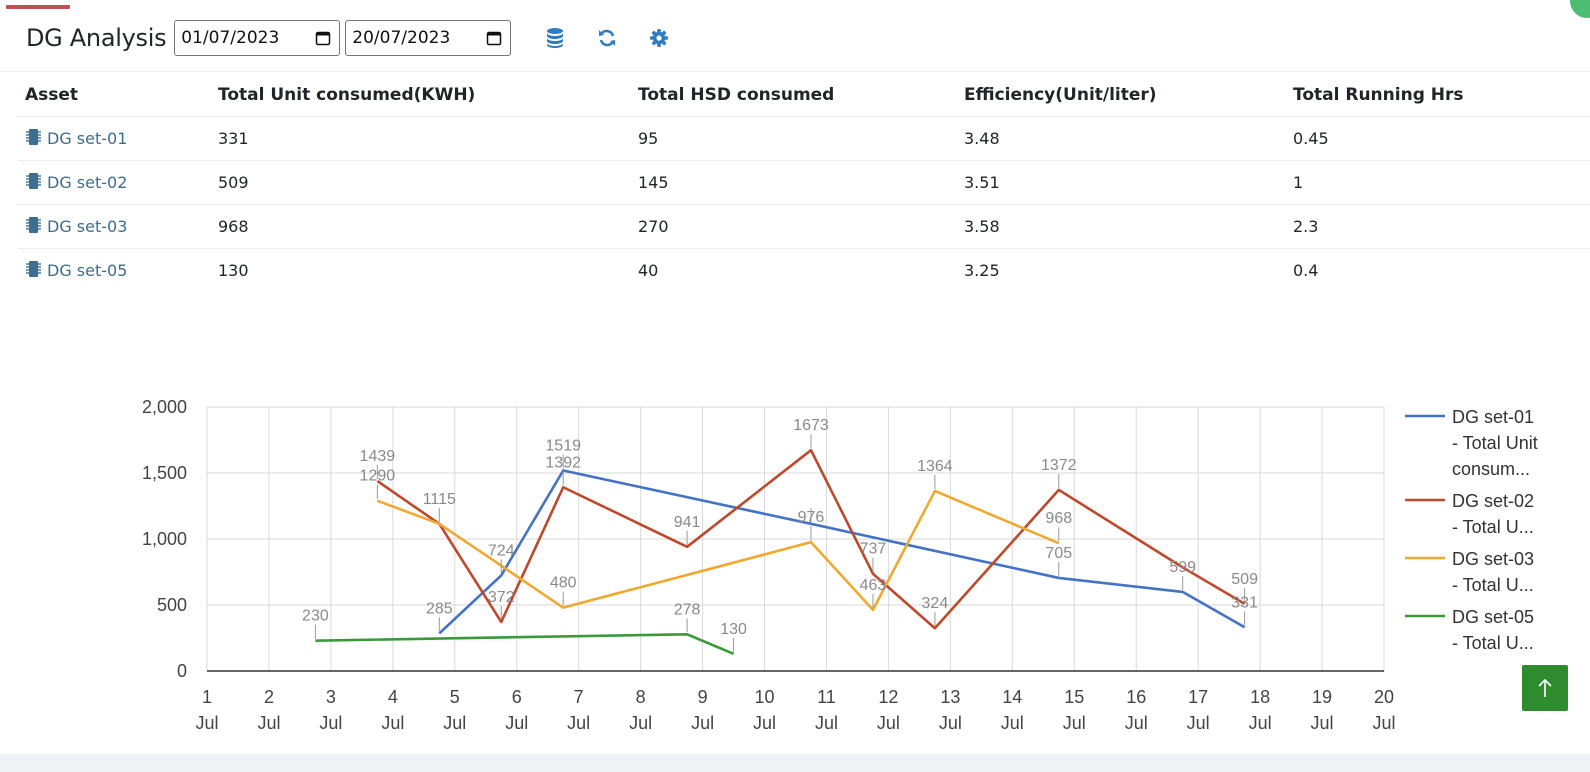  I want to click on hsd-cell: 270, so click(794, 226).